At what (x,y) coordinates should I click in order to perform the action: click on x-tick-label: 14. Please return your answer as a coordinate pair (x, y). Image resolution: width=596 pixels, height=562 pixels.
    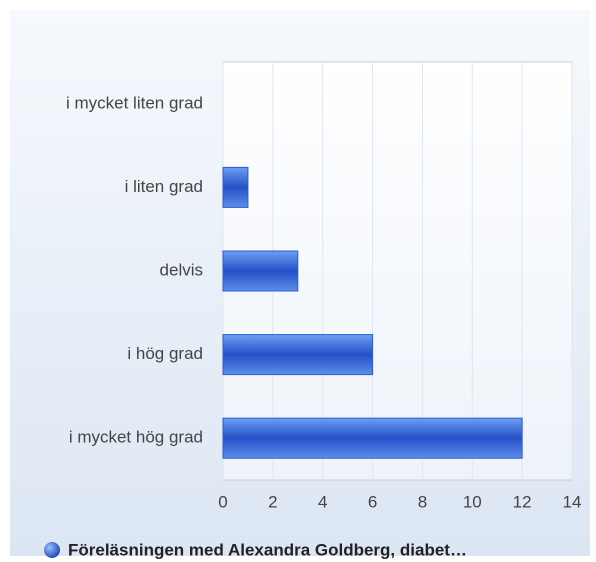
    Looking at the image, I should click on (572, 501).